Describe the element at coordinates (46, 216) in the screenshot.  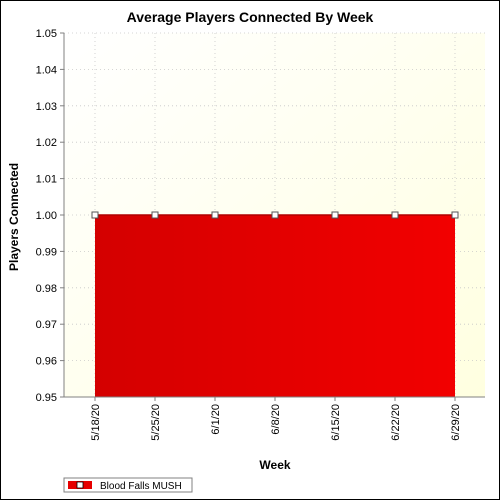
I see `y-tick-label: 1.00` at that location.